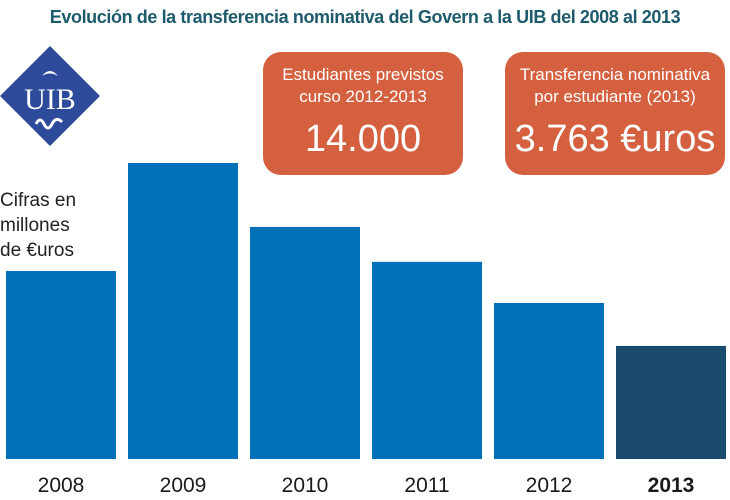 Image resolution: width=730 pixels, height=500 pixels. Describe the element at coordinates (35, 225) in the screenshot. I see `units-note-line: millones` at that location.